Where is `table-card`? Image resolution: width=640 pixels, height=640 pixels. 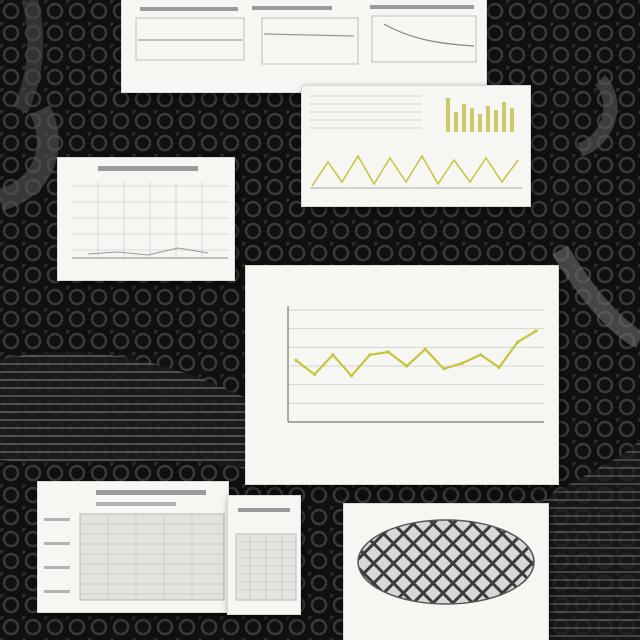
table-card is located at coordinates (133, 547).